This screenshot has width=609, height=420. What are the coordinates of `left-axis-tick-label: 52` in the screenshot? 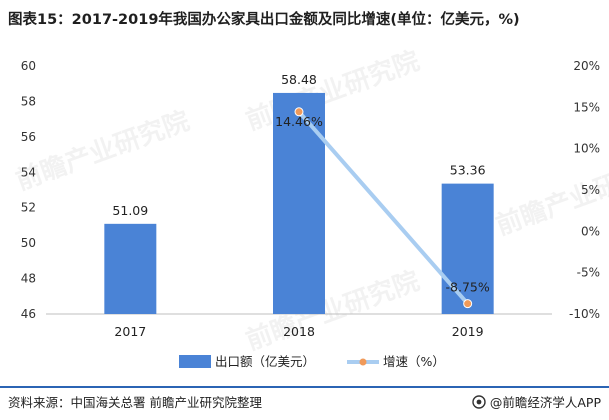 It's located at (28, 208).